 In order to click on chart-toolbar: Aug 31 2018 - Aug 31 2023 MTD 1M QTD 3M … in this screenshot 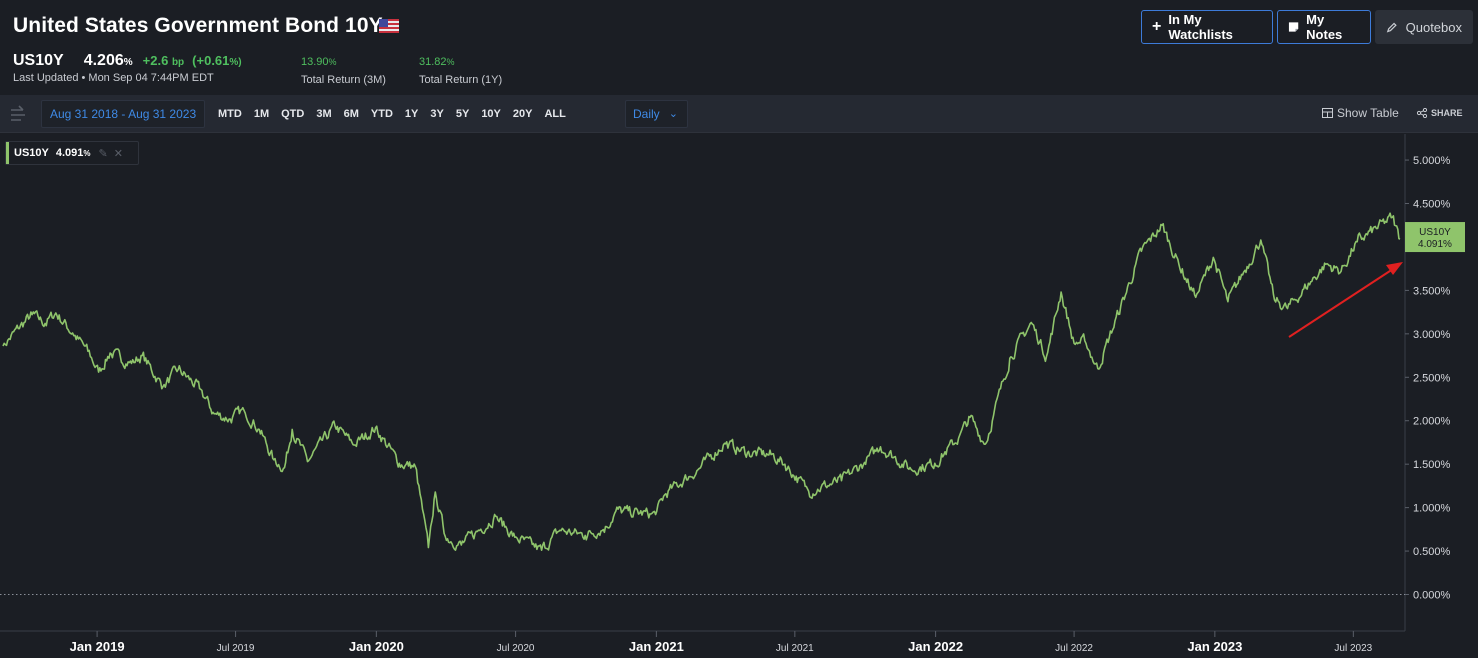, I will do `click(739, 114)`.